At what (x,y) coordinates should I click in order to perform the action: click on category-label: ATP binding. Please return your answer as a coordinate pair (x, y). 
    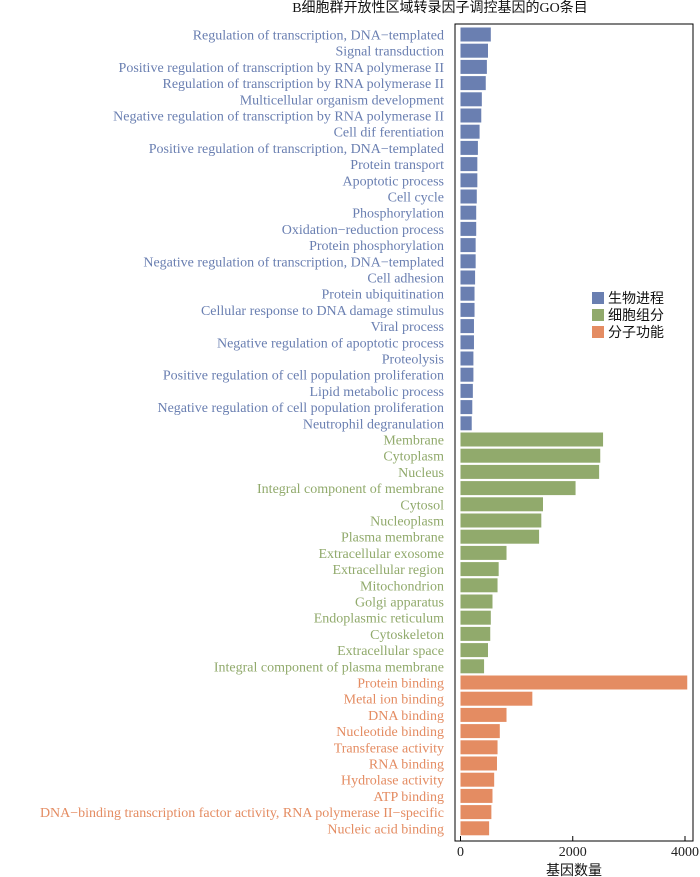
    Looking at the image, I should click on (408, 797).